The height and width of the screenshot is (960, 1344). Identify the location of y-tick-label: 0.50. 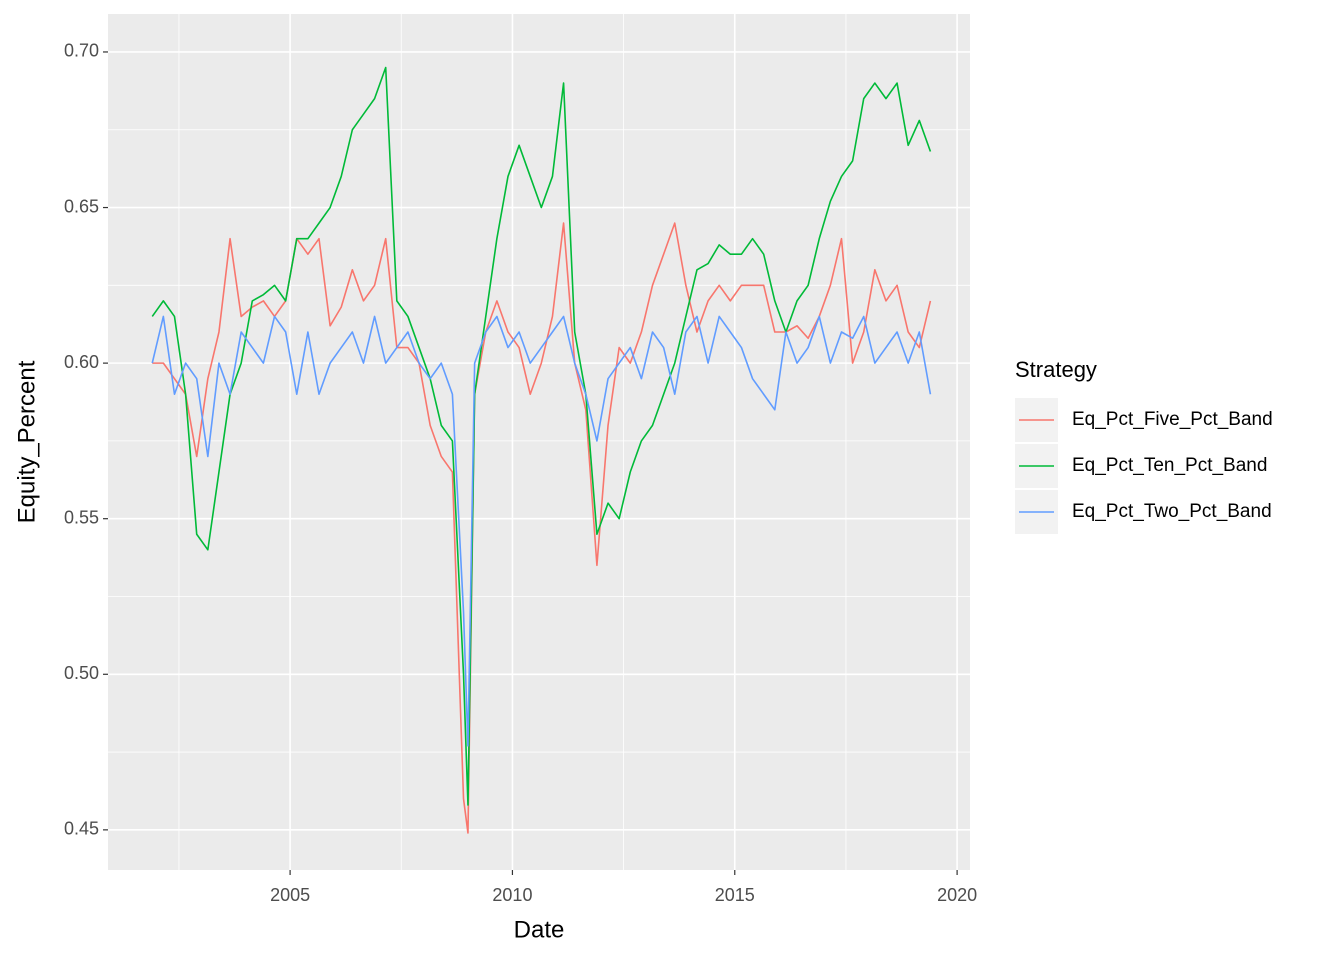
(81, 673).